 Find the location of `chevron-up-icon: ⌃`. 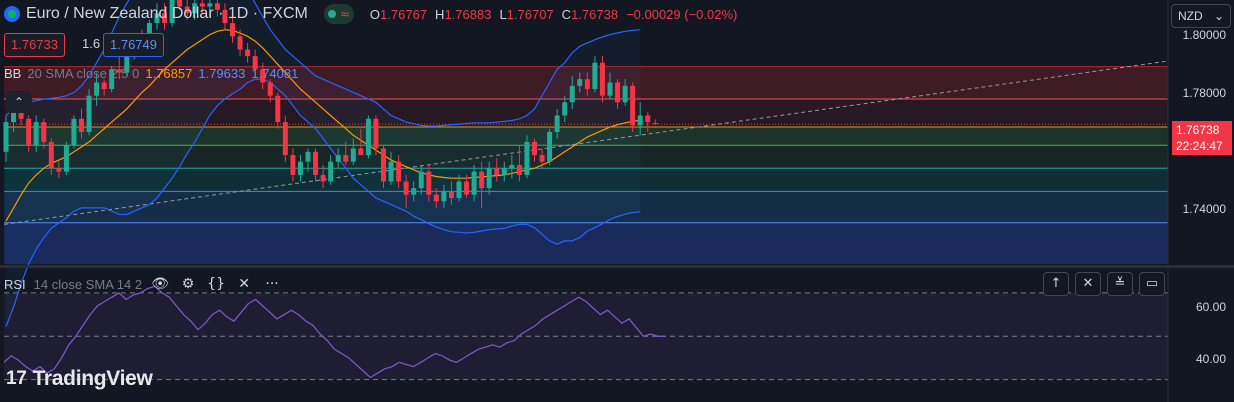

chevron-up-icon: ⌃ is located at coordinates (19, 102).